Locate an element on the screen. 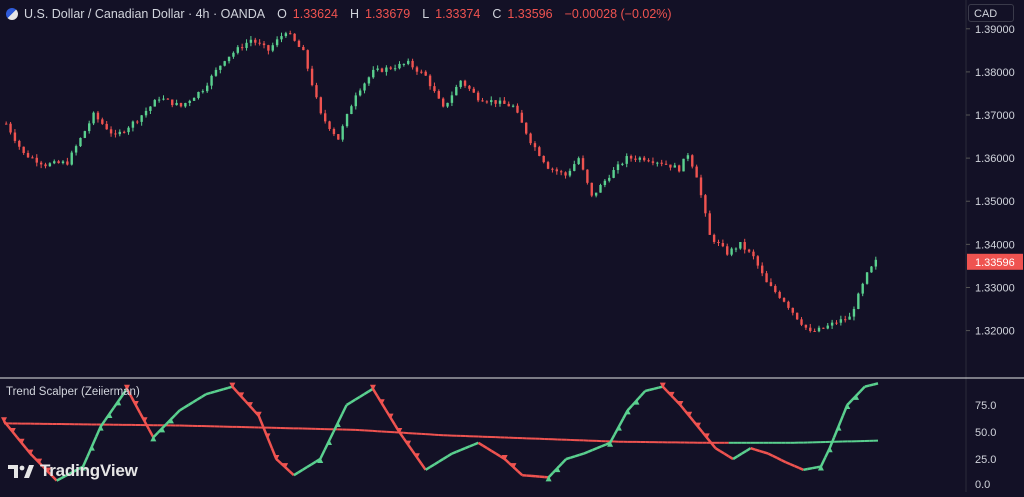 The width and height of the screenshot is (1024, 497). last-price-label: 1.33596 is located at coordinates (995, 263).